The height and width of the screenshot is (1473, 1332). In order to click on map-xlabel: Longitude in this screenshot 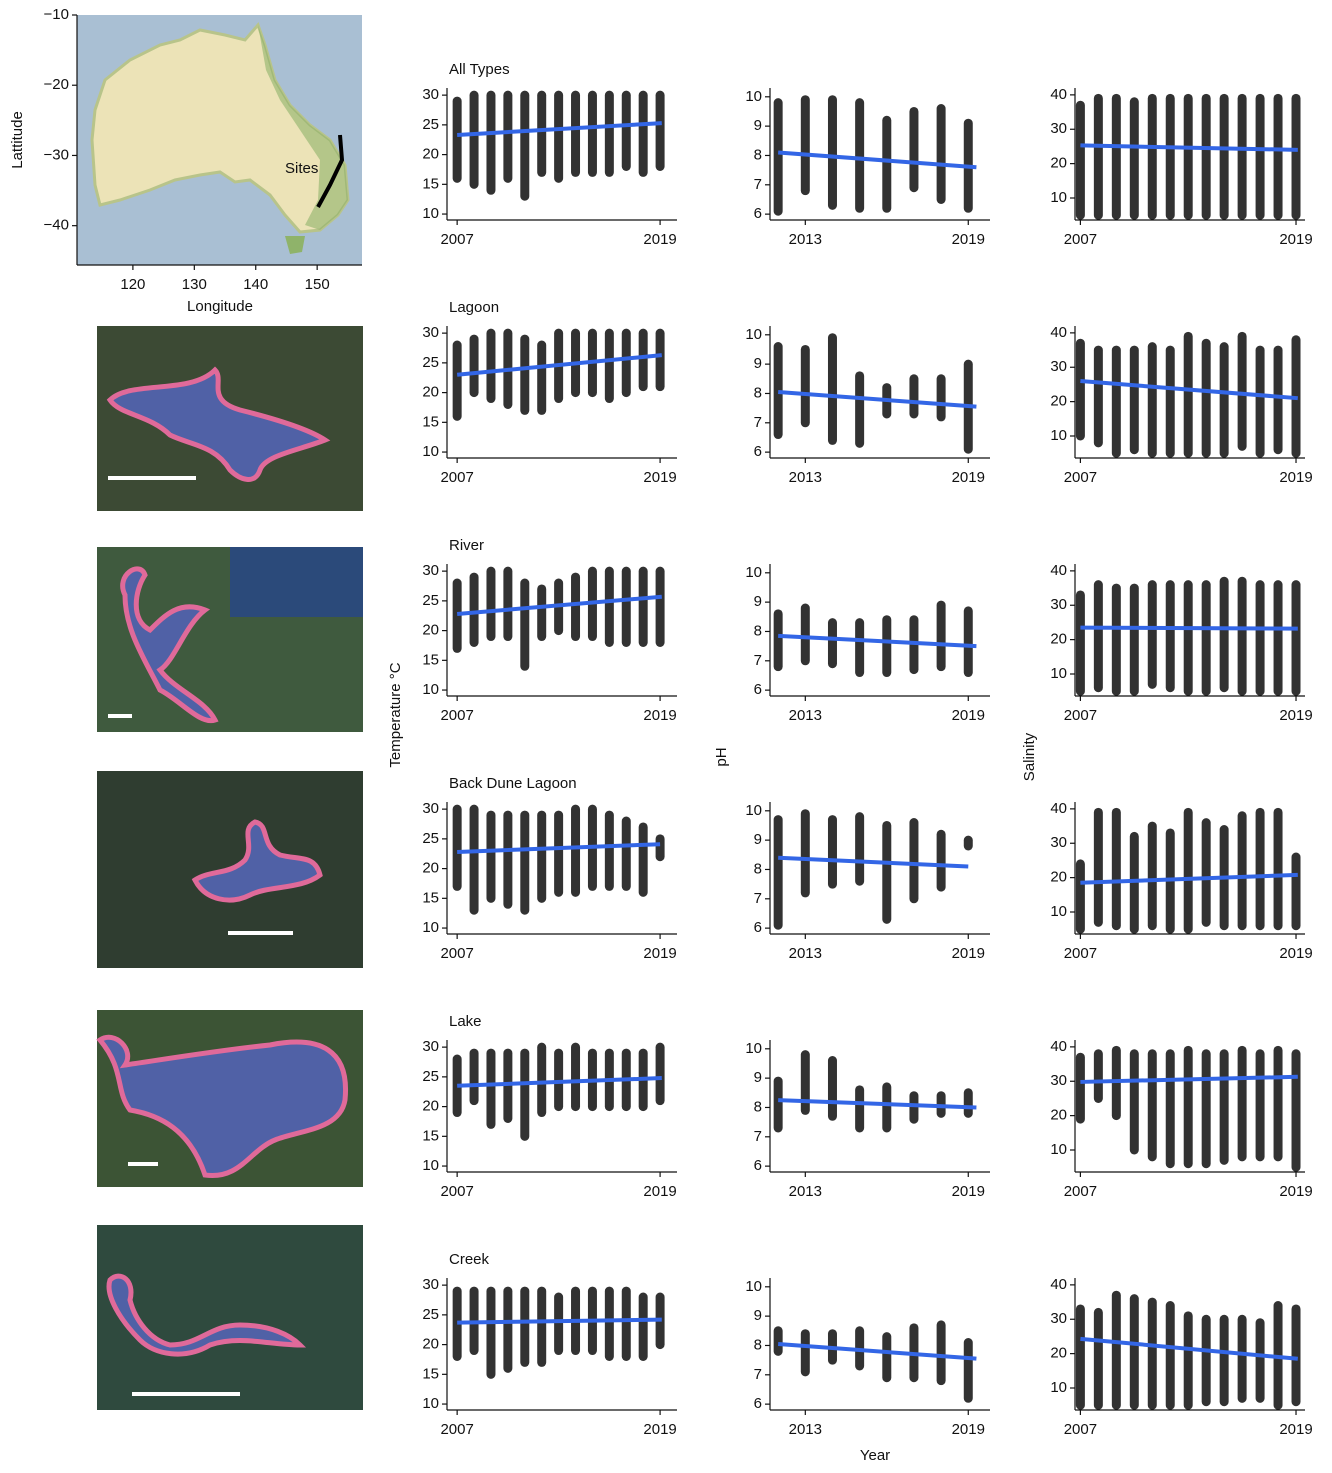, I will do `click(220, 306)`.